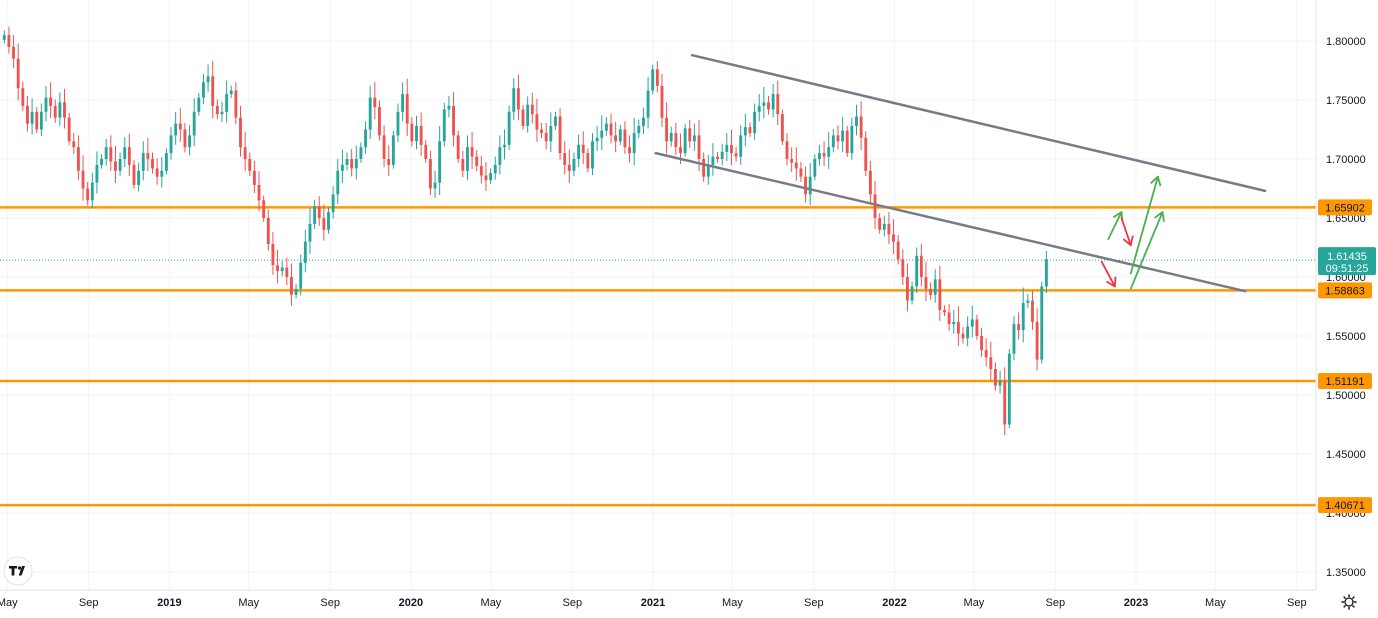 The height and width of the screenshot is (618, 1378). I want to click on x-tick-label: May, so click(1215, 603).